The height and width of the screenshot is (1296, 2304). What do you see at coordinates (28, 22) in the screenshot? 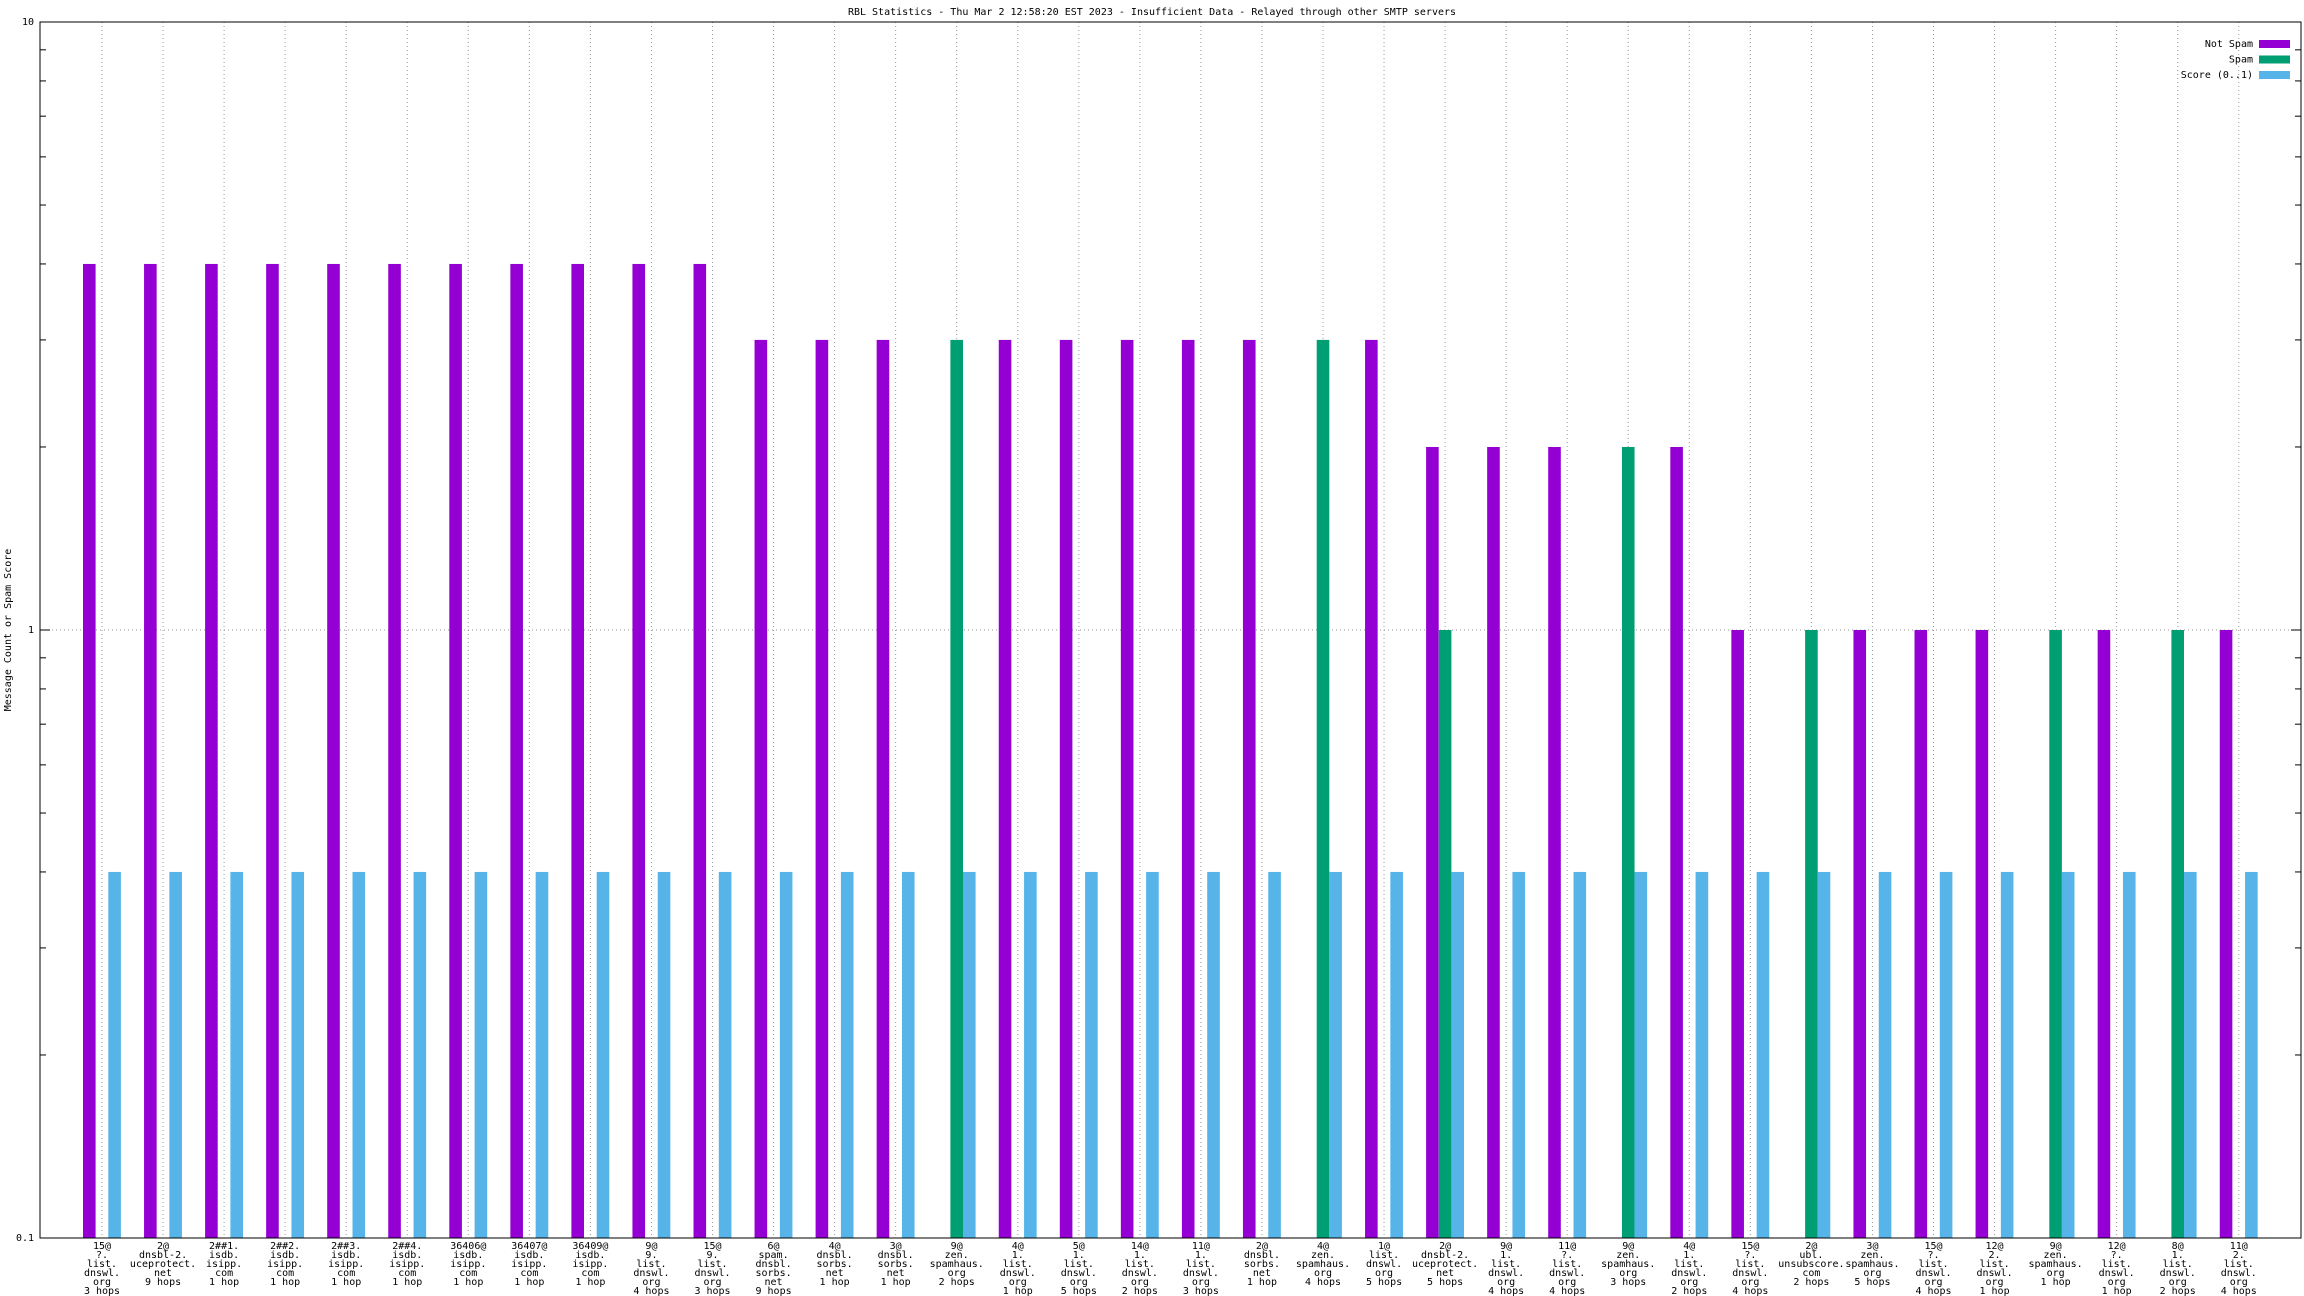
I see `y-tick-label: 10` at bounding box center [28, 22].